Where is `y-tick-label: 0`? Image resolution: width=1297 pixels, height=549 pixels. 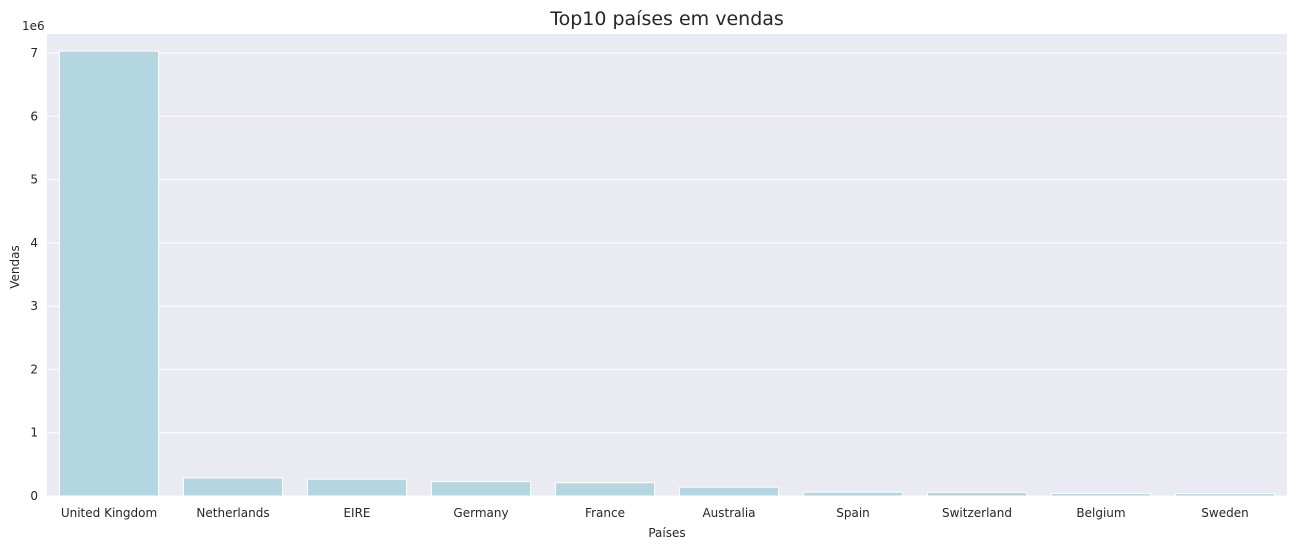
y-tick-label: 0 is located at coordinates (34, 496).